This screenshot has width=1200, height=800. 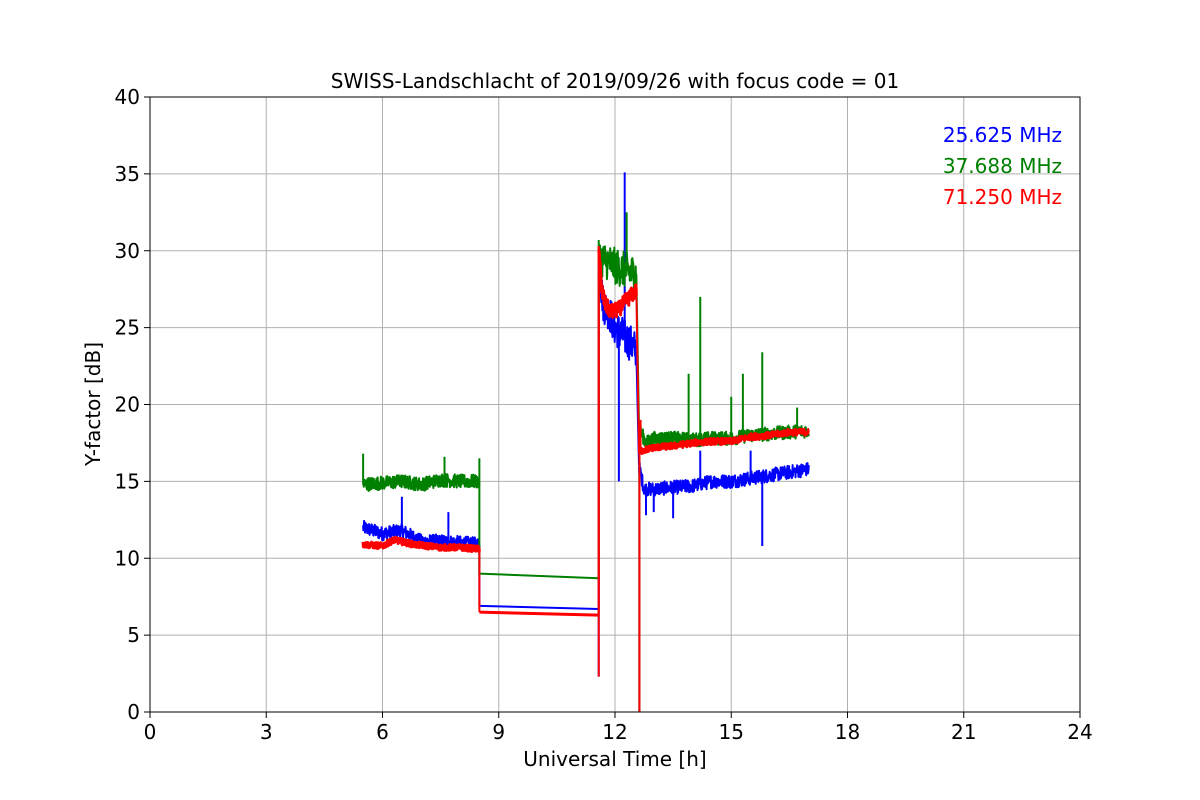 I want to click on legend-entry-71-250: 71.250 MHz, so click(x=1002, y=197).